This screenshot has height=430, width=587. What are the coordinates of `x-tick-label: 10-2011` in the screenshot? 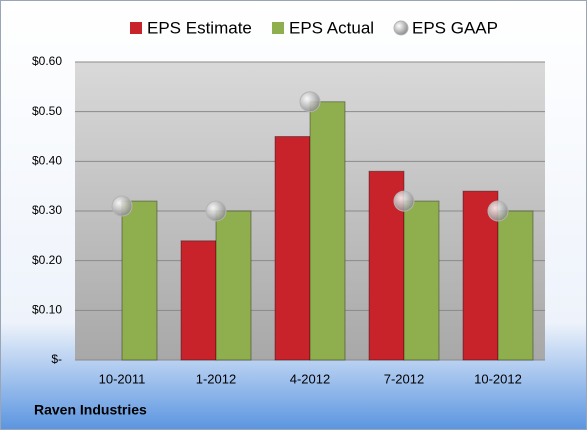 It's located at (122, 378).